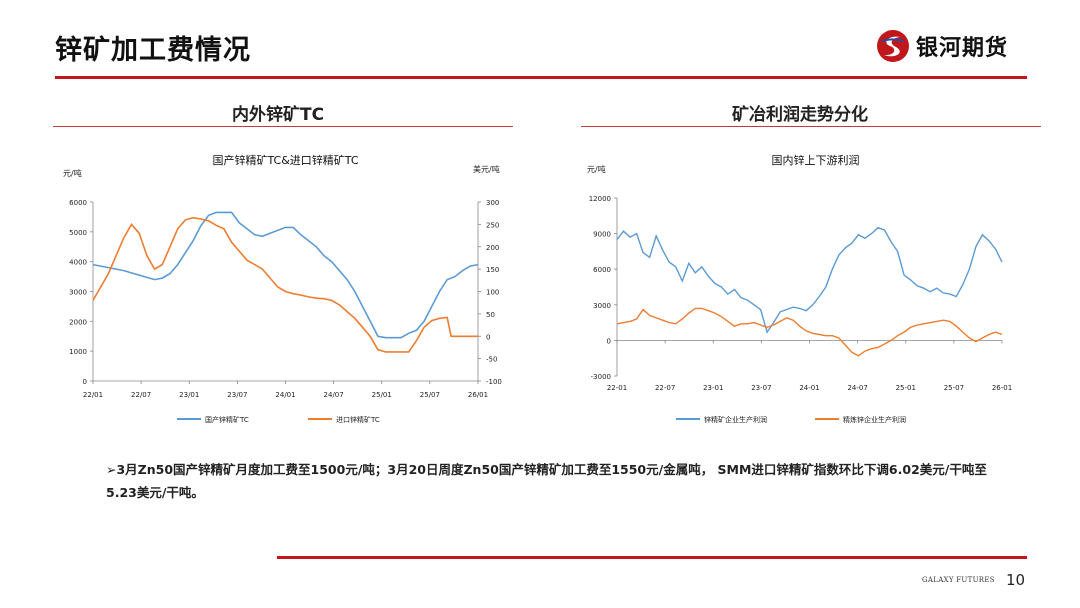 The height and width of the screenshot is (608, 1080). Describe the element at coordinates (600, 199) in the screenshot. I see `y-tick-label: 12000` at that location.